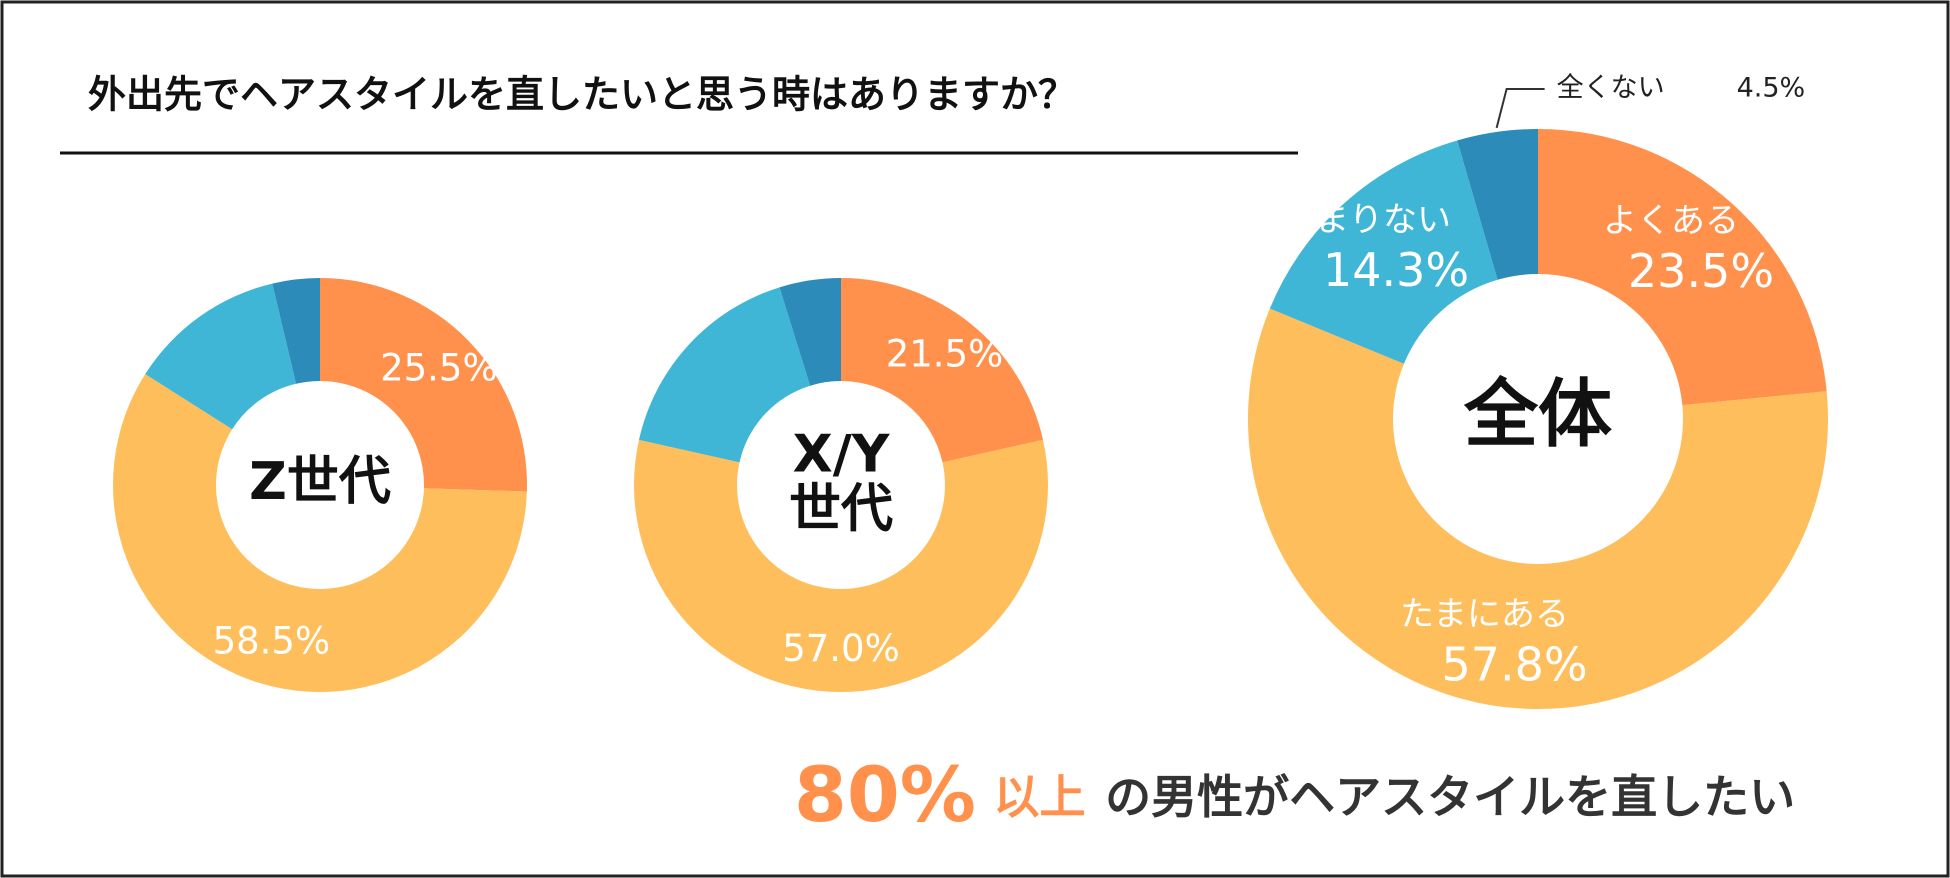 The width and height of the screenshot is (1950, 878). I want to click on center-label: 全体, so click(1537, 415).